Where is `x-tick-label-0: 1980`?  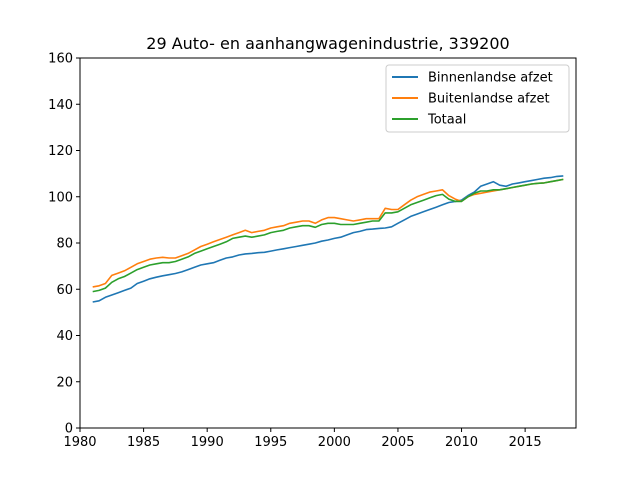
x-tick-label-0: 1980 is located at coordinates (79, 442).